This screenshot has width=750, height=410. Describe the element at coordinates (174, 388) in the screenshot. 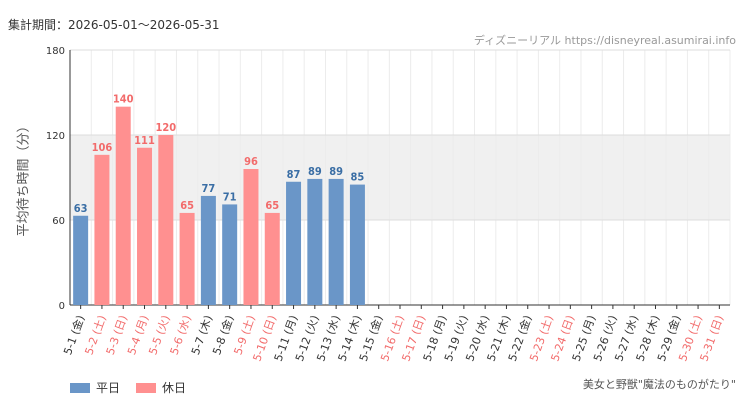

I see `legend-label-holiday: 休日` at that location.